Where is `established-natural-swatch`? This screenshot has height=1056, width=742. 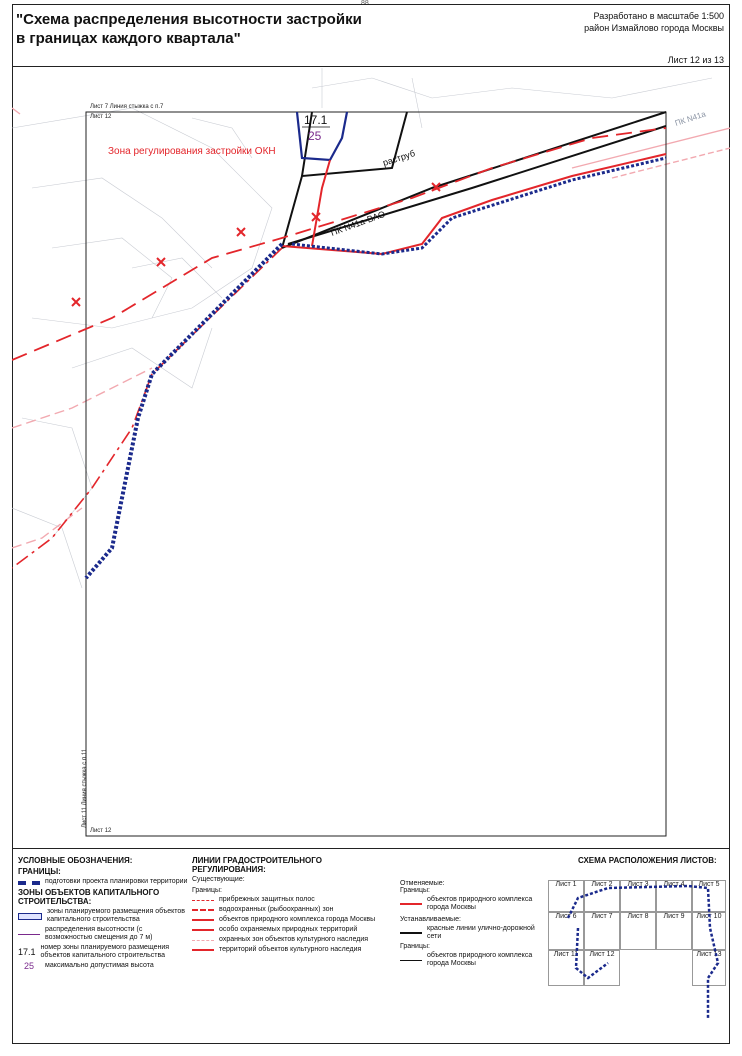 established-natural-swatch is located at coordinates (411, 960).